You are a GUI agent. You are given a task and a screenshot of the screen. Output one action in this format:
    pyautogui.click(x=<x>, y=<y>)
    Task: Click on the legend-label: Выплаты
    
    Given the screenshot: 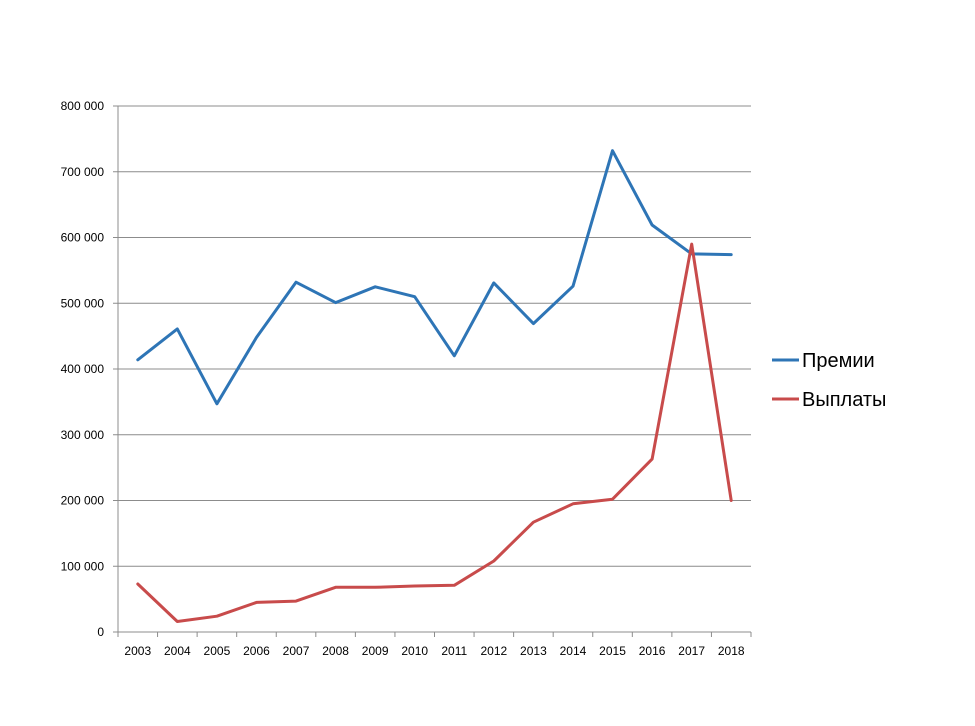 What is the action you would take?
    pyautogui.click(x=844, y=400)
    